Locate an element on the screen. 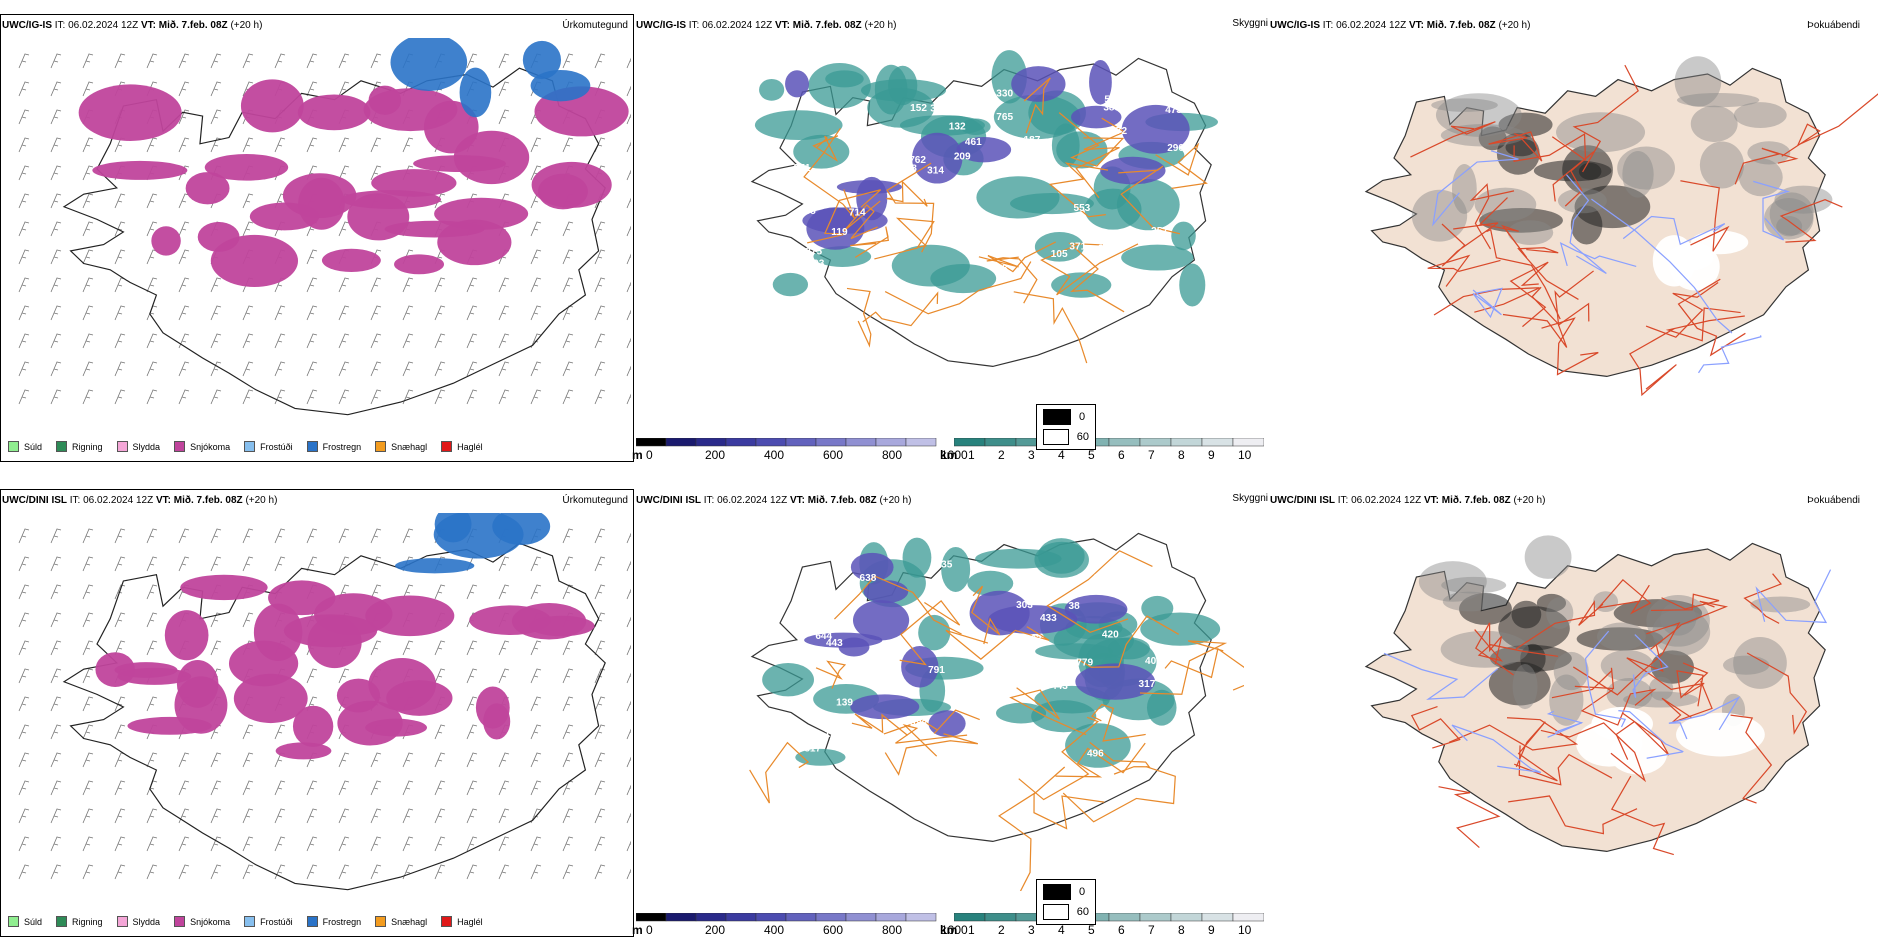 This screenshot has height=950, width=1900. panel-field-name: Skyggni is located at coordinates (1250, 498).